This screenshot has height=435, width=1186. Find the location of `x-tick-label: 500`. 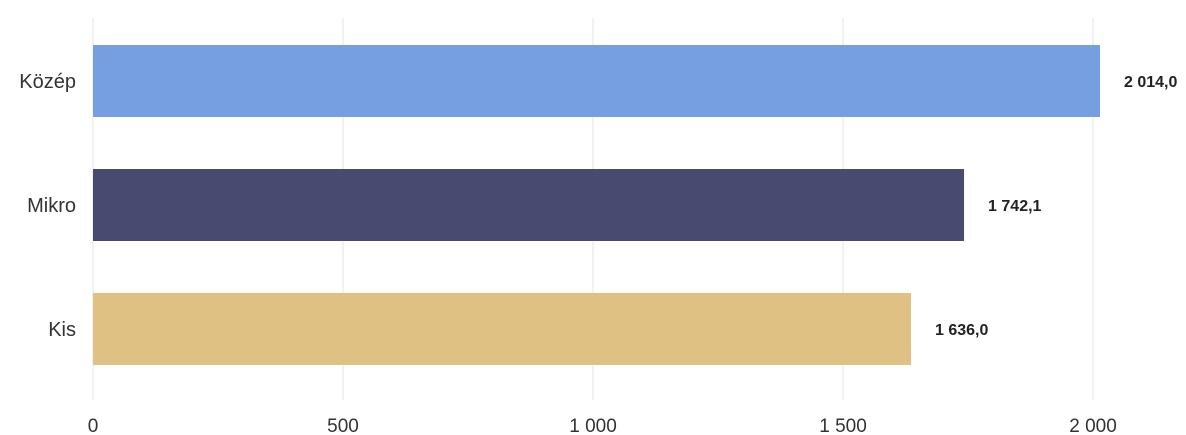

x-tick-label: 500 is located at coordinates (343, 425).